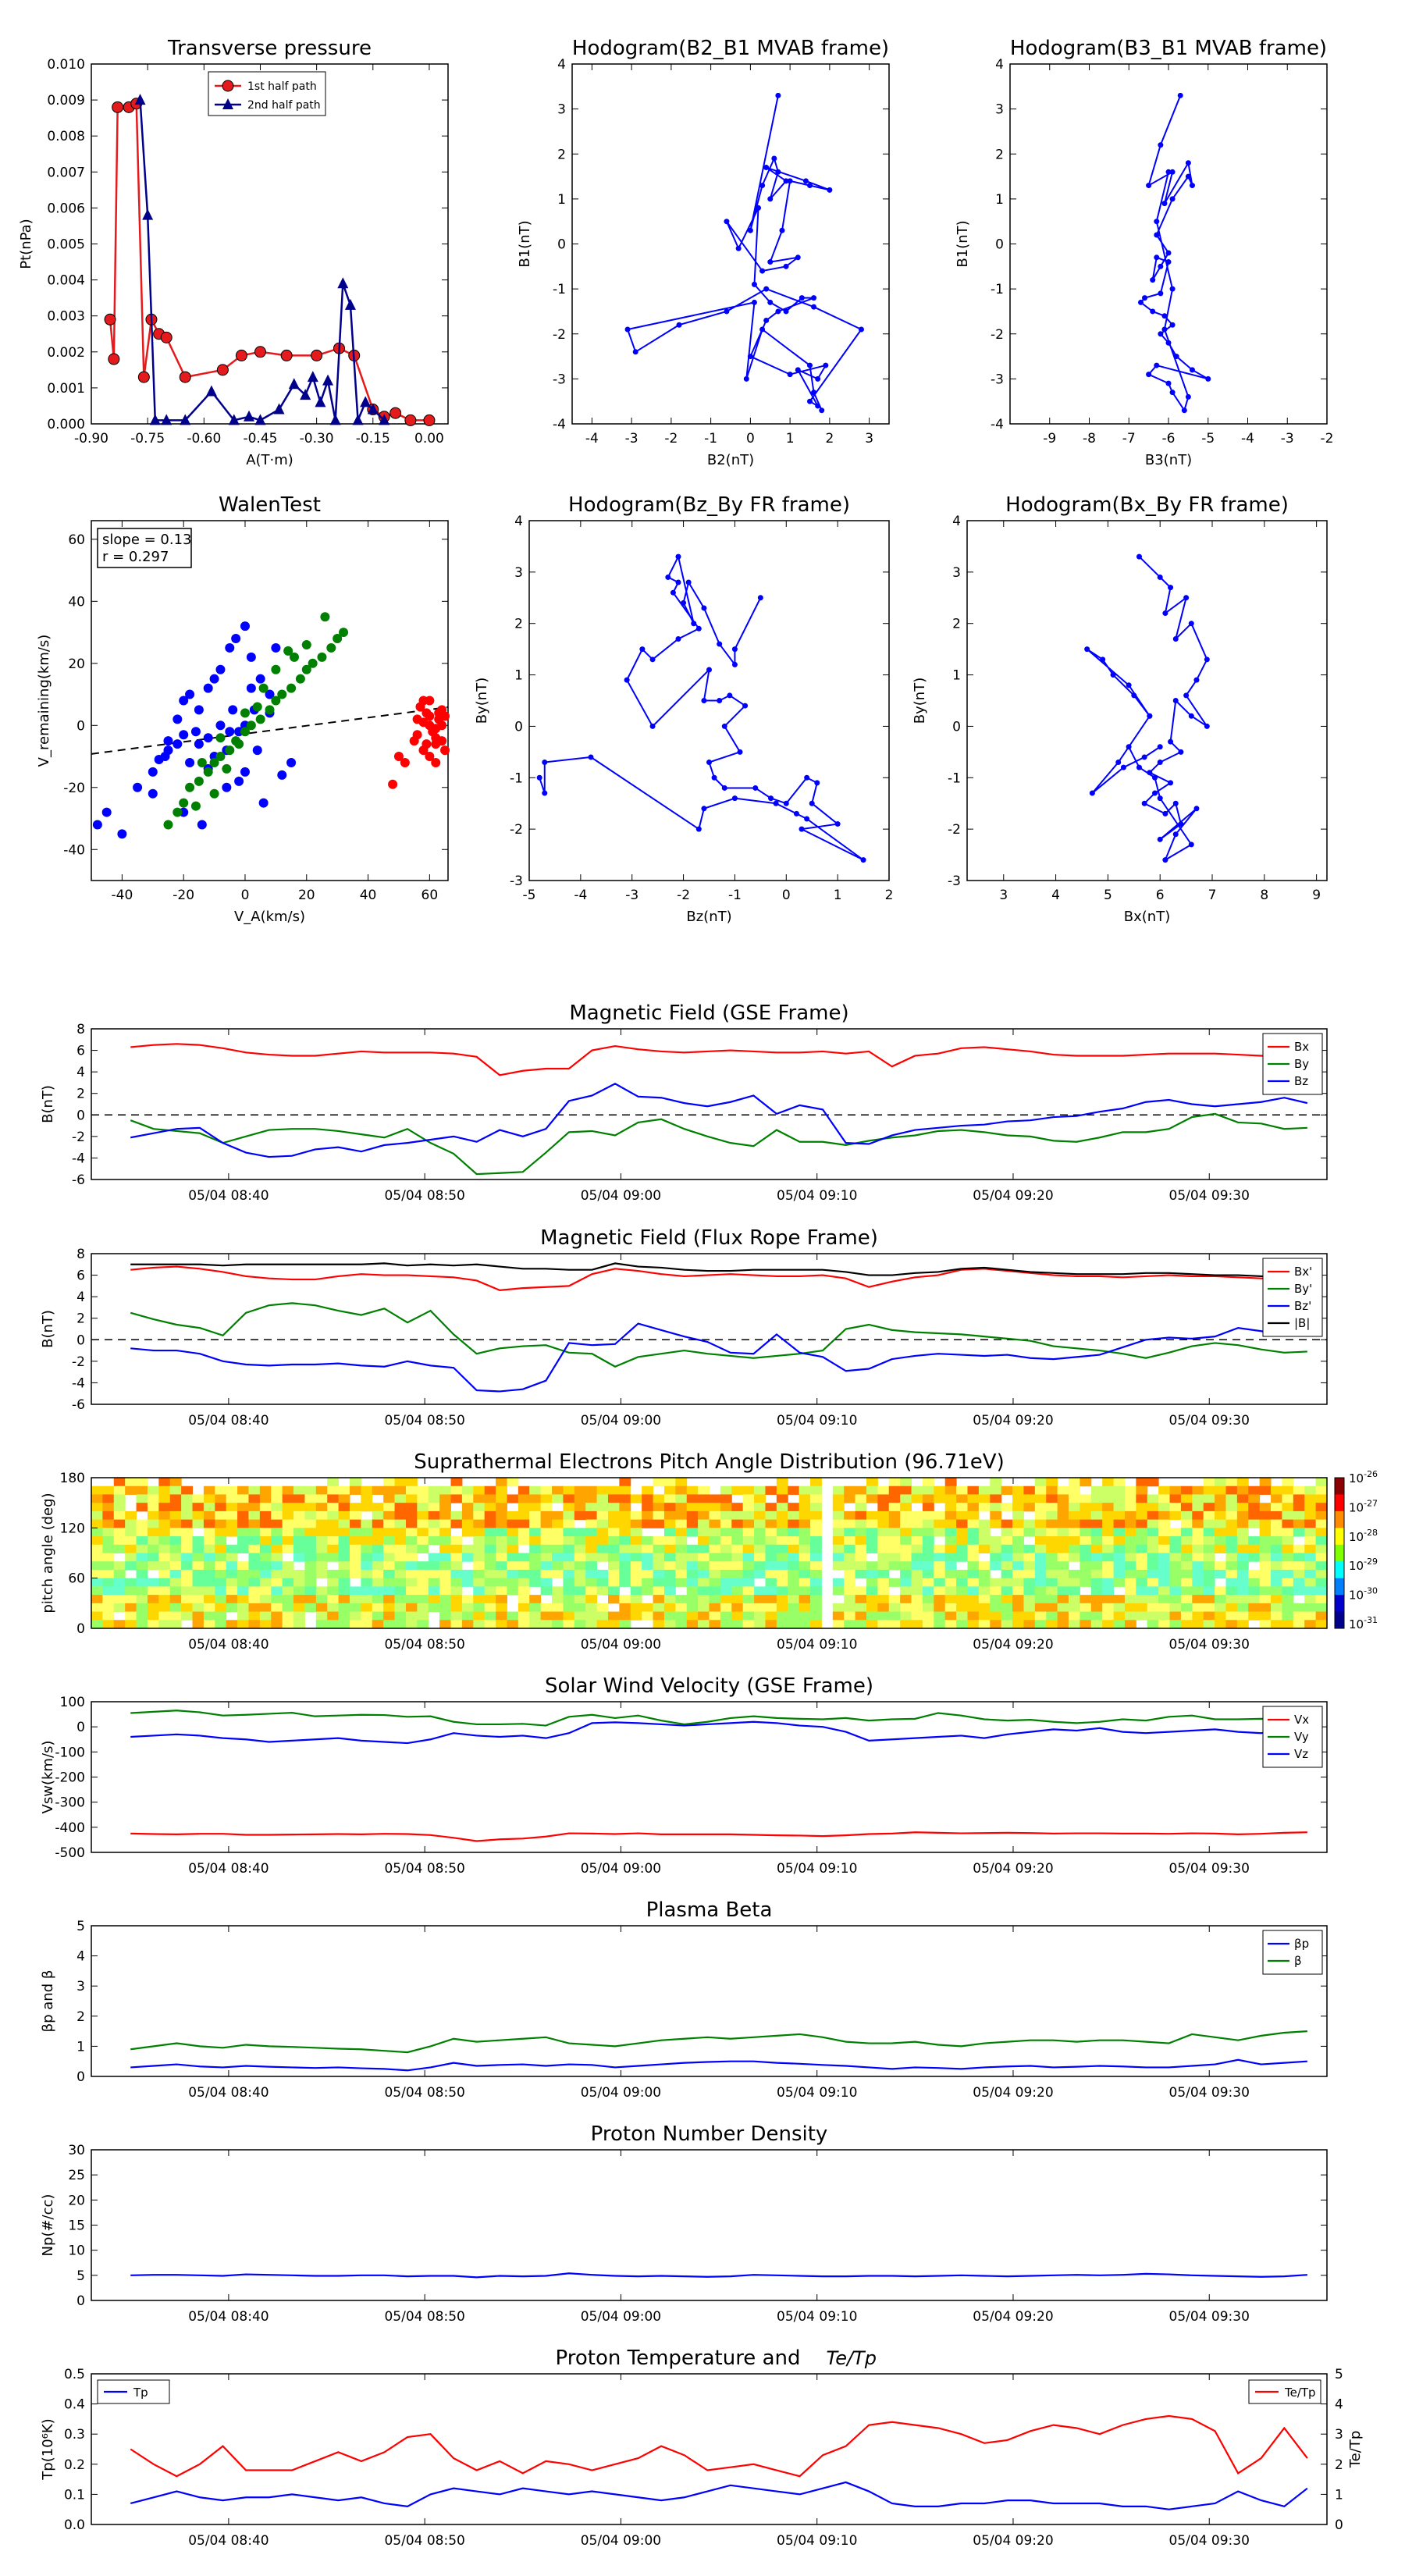 The width and height of the screenshot is (1405, 2576). I want to click on y-tick-label: -6, so click(78, 1180).